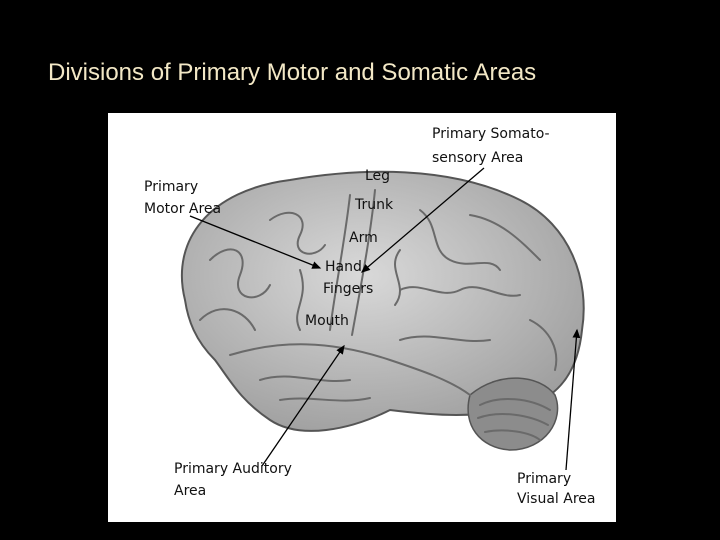 This screenshot has width=720, height=540. I want to click on label-leg: Leg, so click(377, 176).